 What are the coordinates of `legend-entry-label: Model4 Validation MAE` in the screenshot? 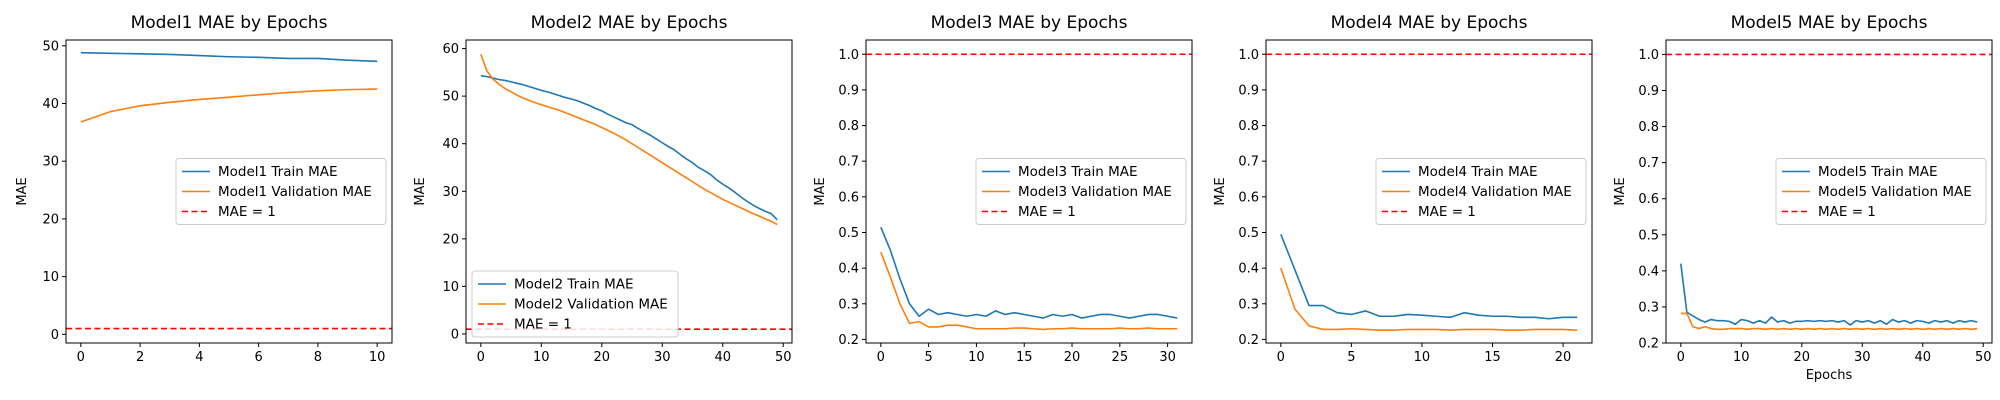 It's located at (1495, 192).